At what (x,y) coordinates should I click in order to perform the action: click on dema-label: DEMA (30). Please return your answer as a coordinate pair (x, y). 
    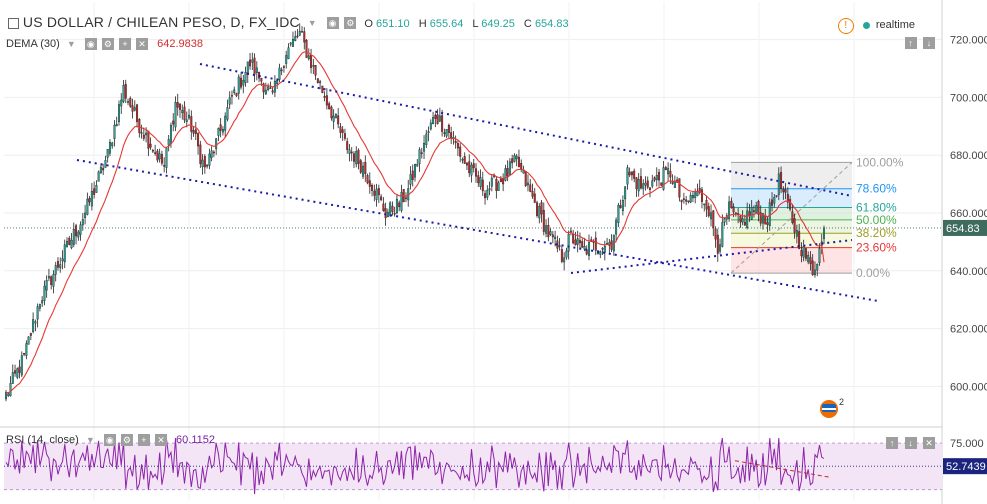
    Looking at the image, I should click on (33, 44).